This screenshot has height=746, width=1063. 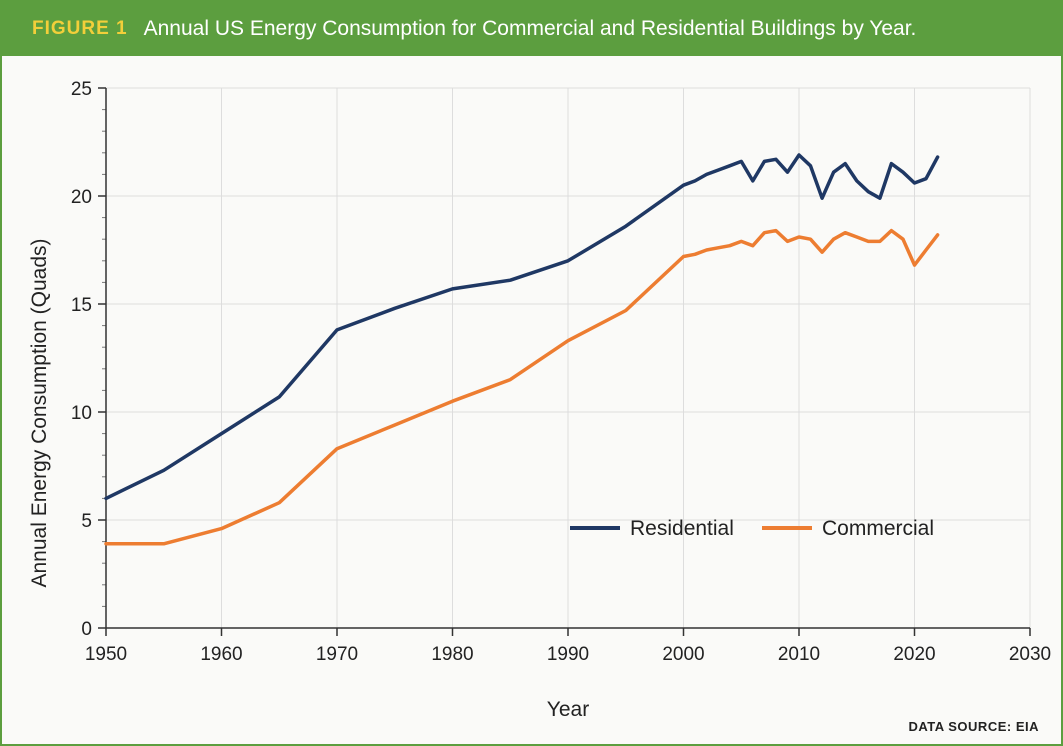 I want to click on x-tick-label: 2020, so click(x=914, y=654).